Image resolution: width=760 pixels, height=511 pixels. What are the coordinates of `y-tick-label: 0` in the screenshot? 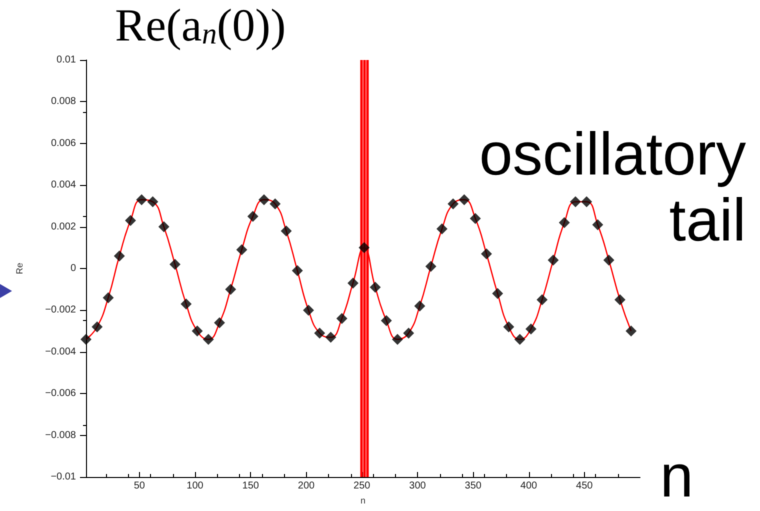 It's located at (73, 268).